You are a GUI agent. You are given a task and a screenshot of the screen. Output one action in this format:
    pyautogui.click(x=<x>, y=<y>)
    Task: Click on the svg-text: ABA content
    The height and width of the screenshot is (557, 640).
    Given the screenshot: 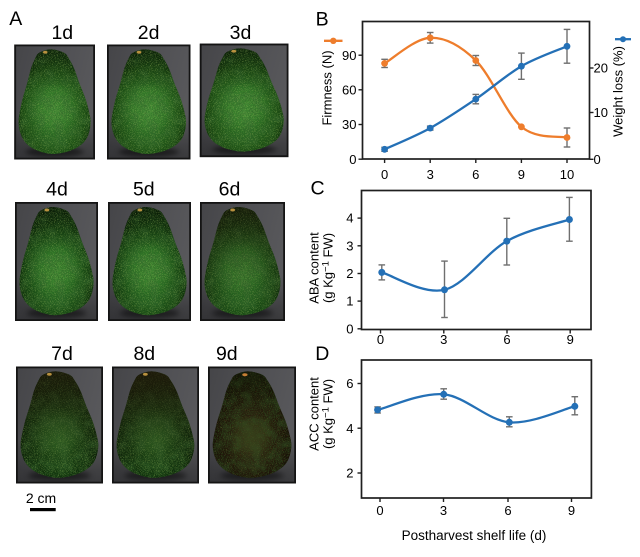 What is the action you would take?
    pyautogui.click(x=314, y=268)
    